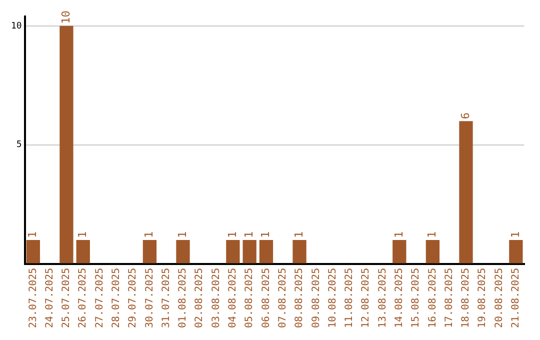  I want to click on x-tick-label: 28.07.2025, so click(116, 298).